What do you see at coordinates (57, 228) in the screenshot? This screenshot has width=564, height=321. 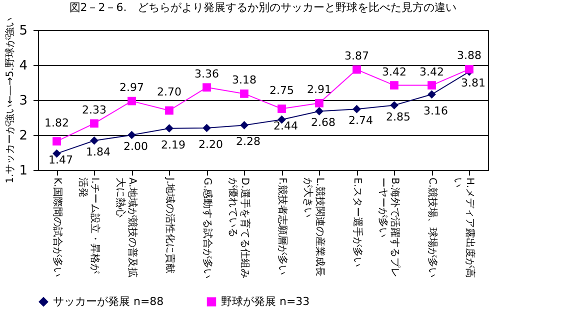 I see `x-tick-label: K.国際間の試合が多い` at bounding box center [57, 228].